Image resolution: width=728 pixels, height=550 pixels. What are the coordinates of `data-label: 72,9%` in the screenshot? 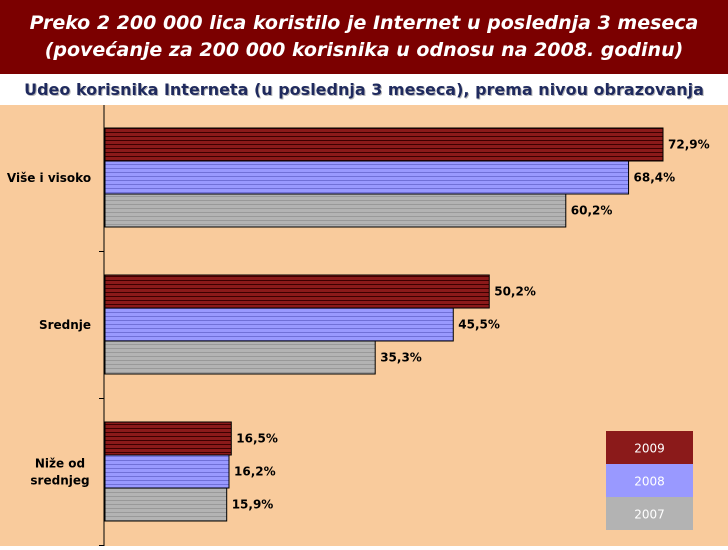 It's located at (689, 145).